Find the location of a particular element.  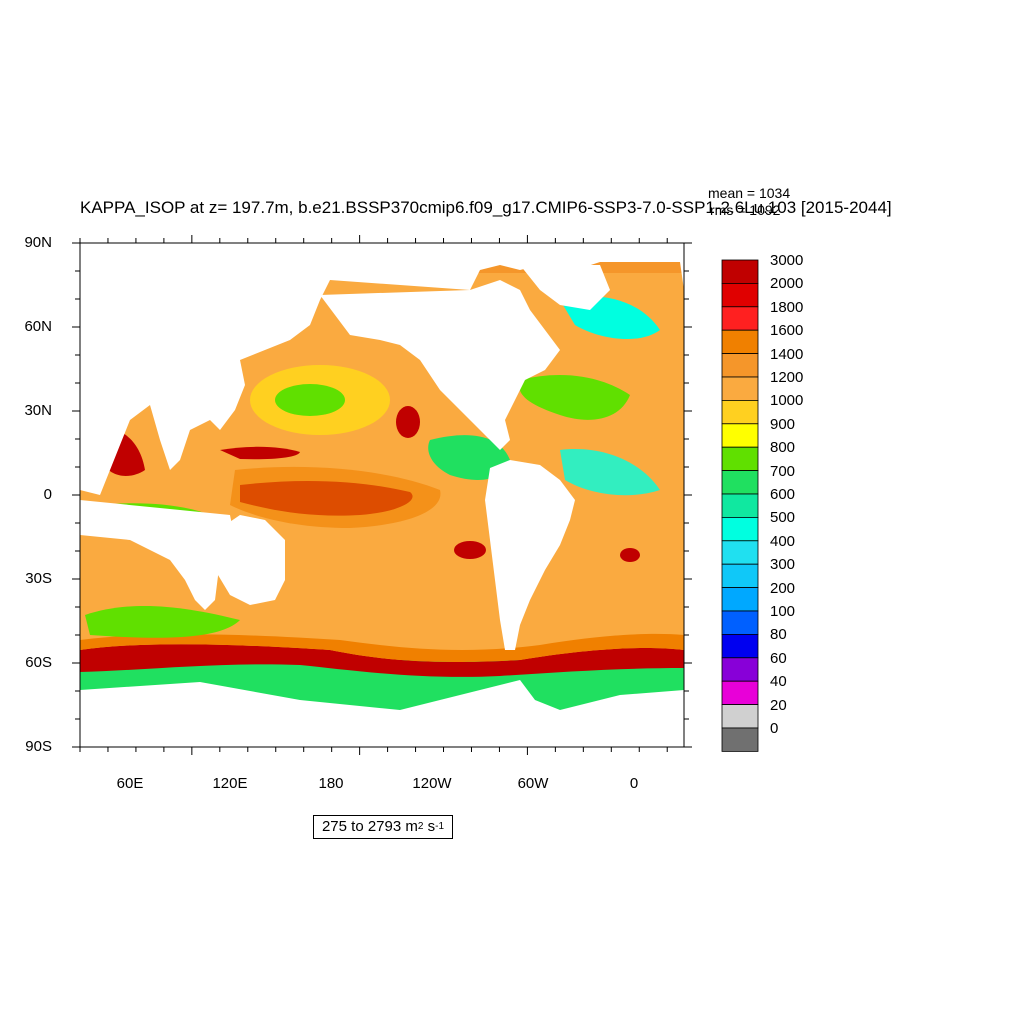

satl-red is located at coordinates (630, 555).